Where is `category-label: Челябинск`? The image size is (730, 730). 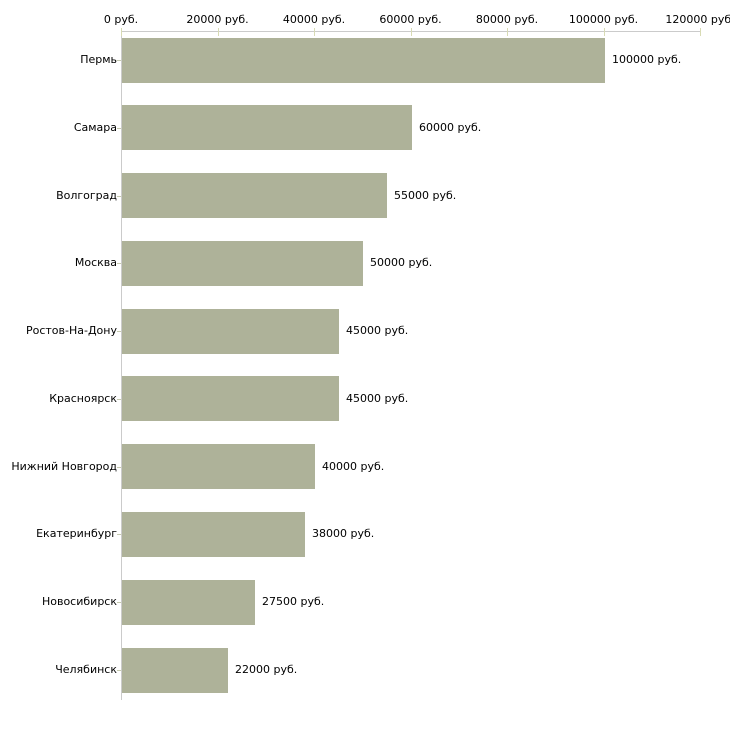 category-label: Челябинск is located at coordinates (86, 669).